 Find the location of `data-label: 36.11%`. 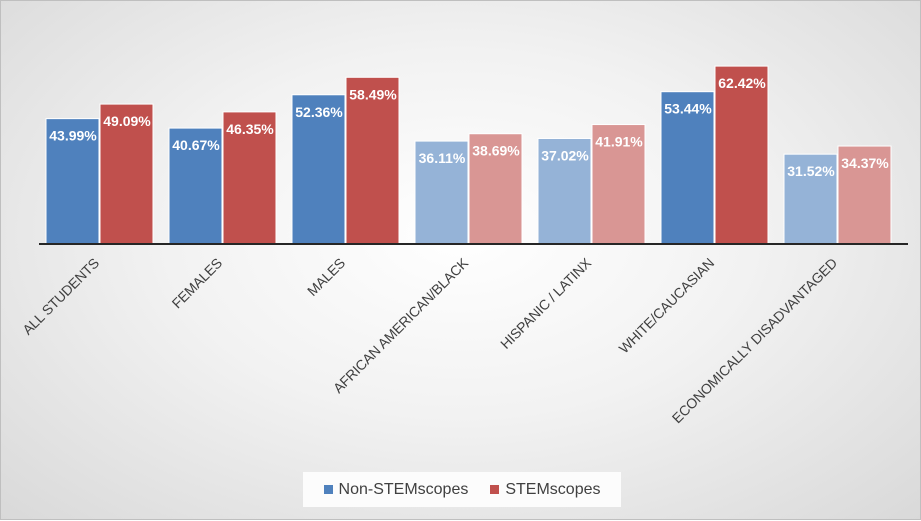

data-label: 36.11% is located at coordinates (442, 158).